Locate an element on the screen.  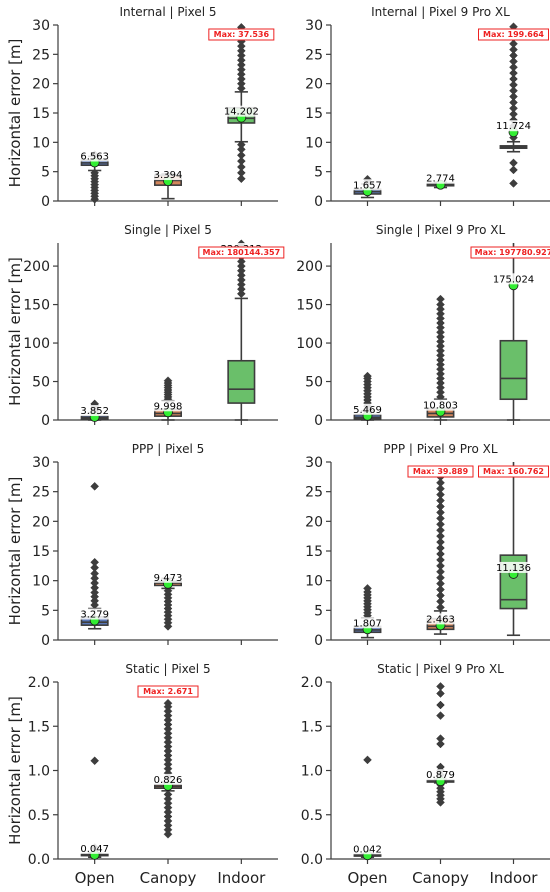
panel-title: Internal | Pixel 9 Pro XL is located at coordinates (440, 12).